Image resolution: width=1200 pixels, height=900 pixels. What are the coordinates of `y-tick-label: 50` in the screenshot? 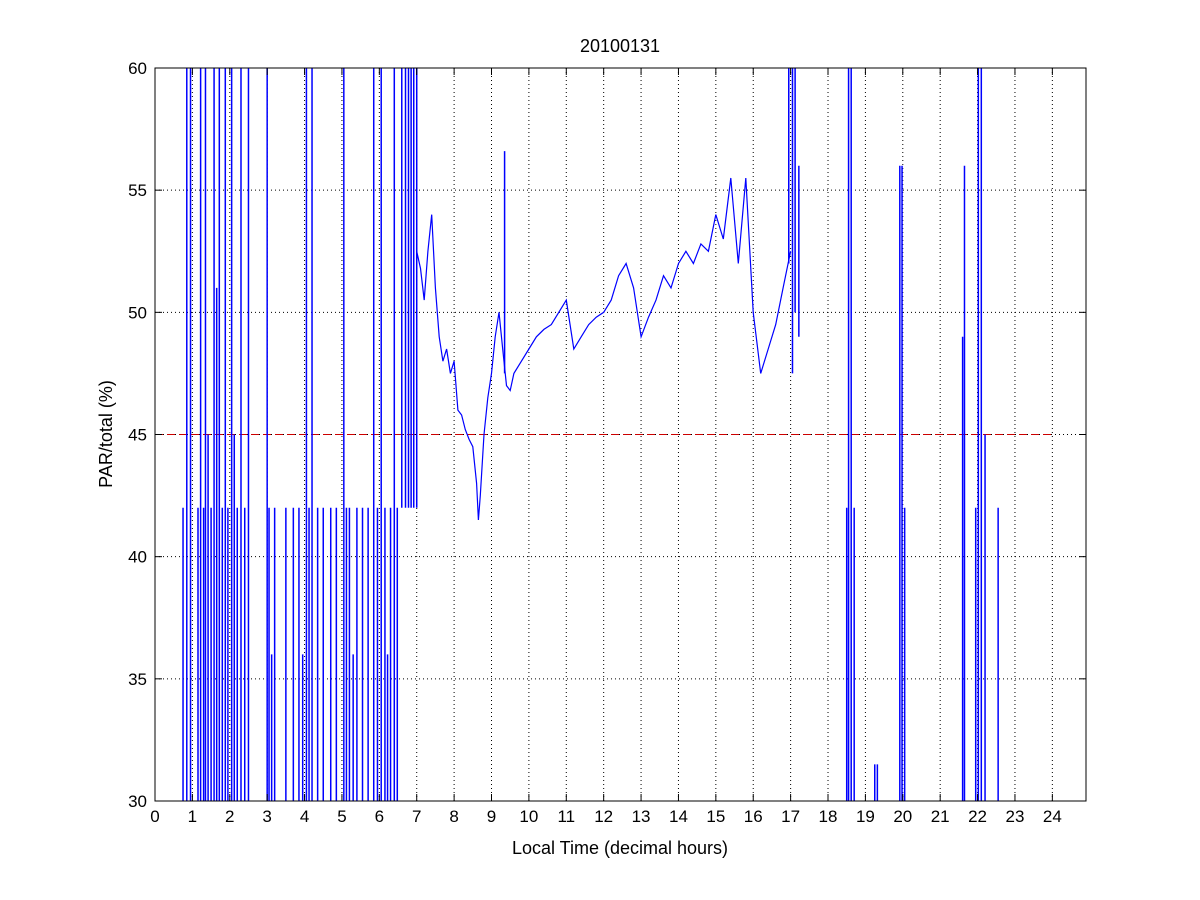 It's located at (137, 312).